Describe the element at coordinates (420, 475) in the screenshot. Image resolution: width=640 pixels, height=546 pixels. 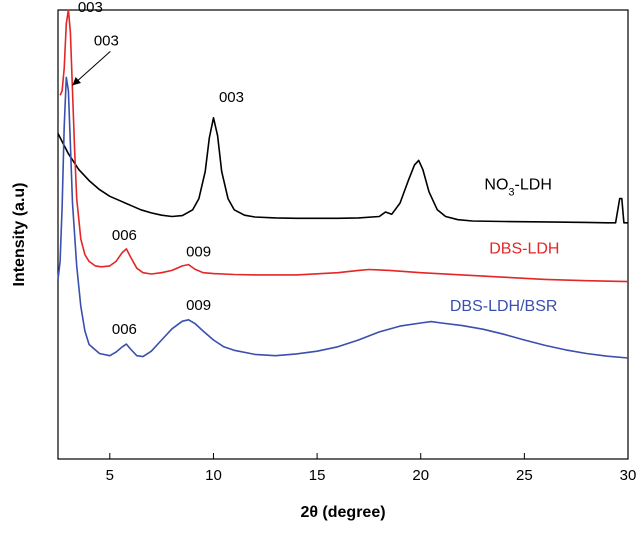
I see `x-tick-label: 20` at that location.